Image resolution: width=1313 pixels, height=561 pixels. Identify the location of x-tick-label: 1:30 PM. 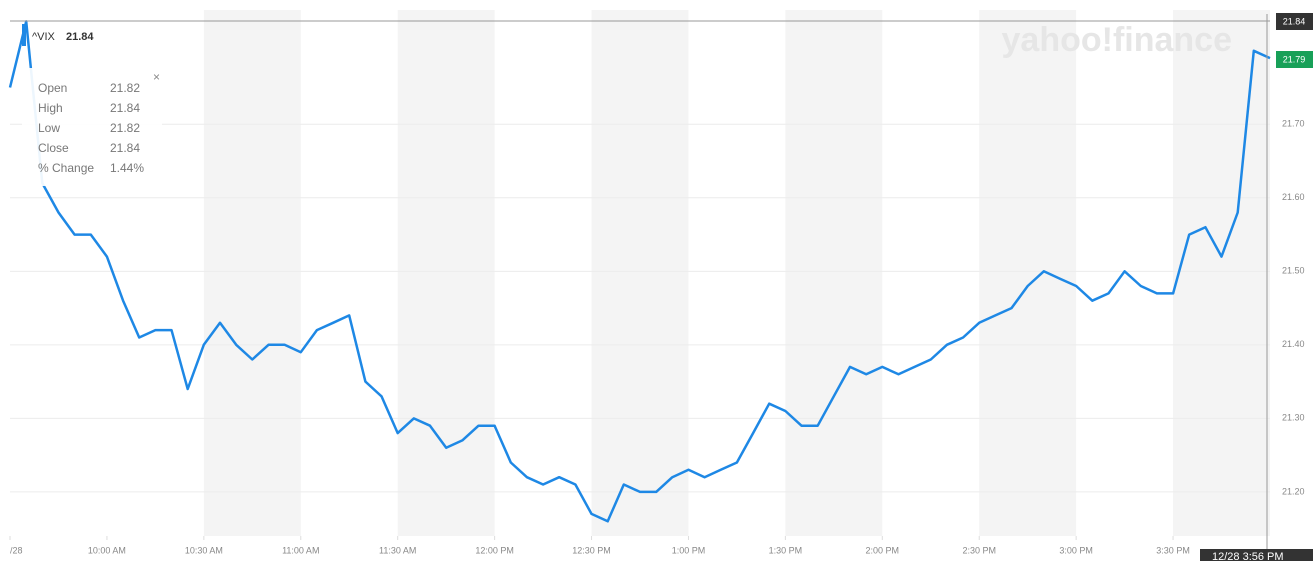
(786, 550).